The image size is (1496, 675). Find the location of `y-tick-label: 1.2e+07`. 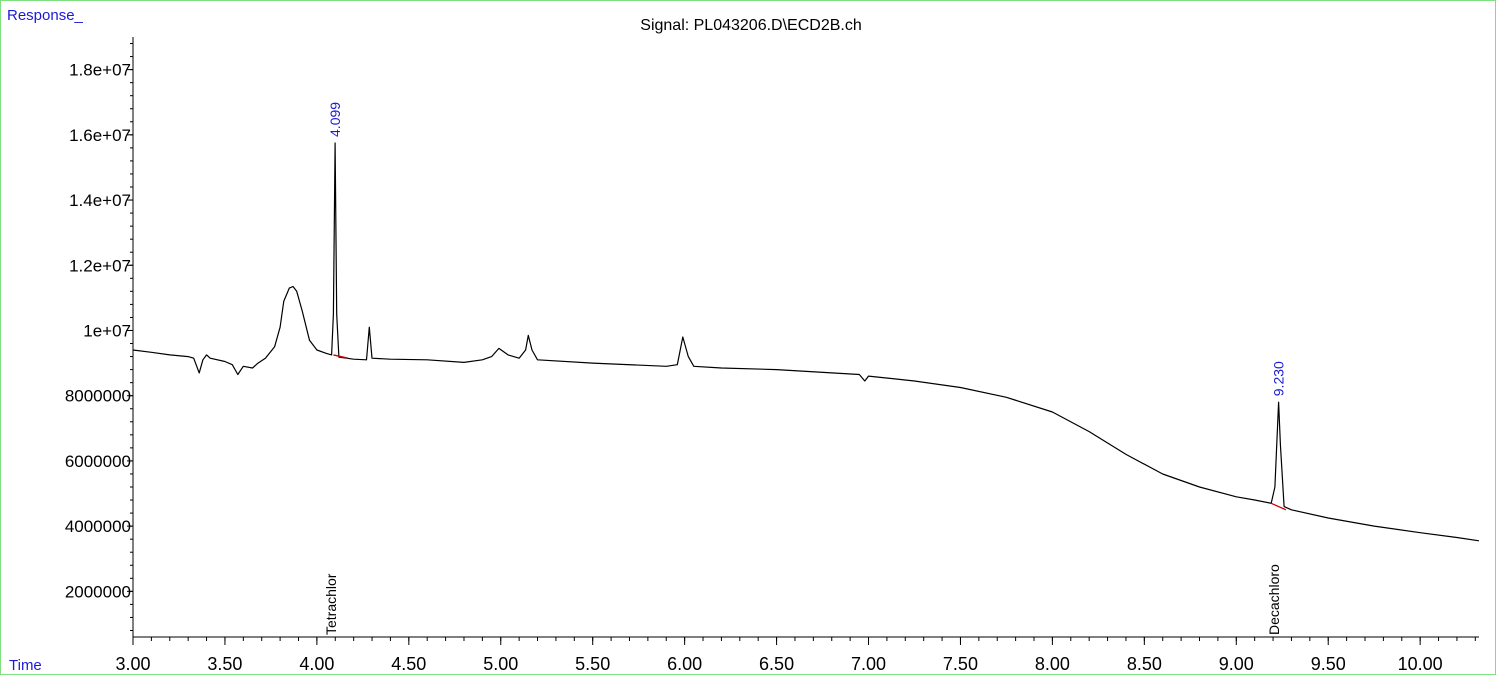

y-tick-label: 1.2e+07 is located at coordinates (100, 265).